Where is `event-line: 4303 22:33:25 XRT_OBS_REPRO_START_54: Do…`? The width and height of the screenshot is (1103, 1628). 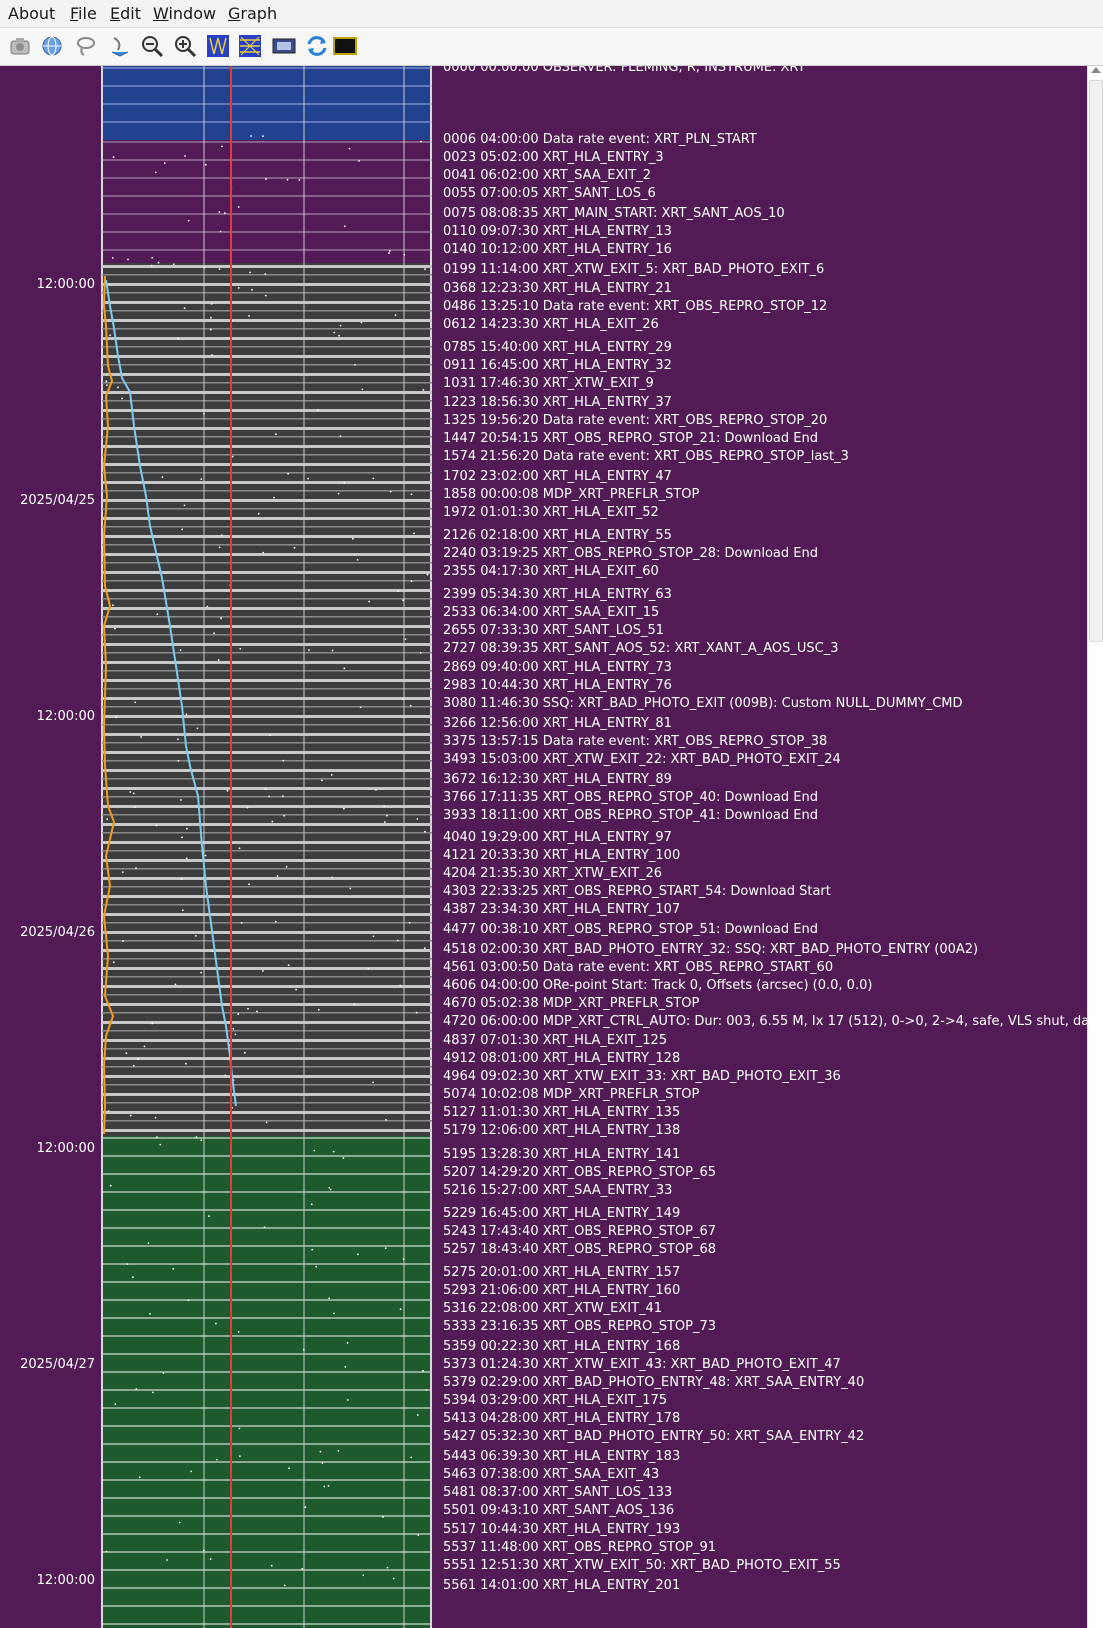 event-line: 4303 22:33:25 XRT_OBS_REPRO_START_54: Do… is located at coordinates (637, 891).